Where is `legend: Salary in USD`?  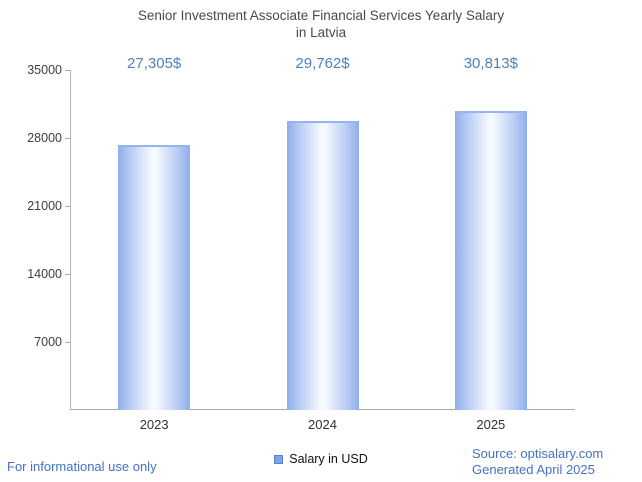
legend: Salary in USD is located at coordinates (321, 459).